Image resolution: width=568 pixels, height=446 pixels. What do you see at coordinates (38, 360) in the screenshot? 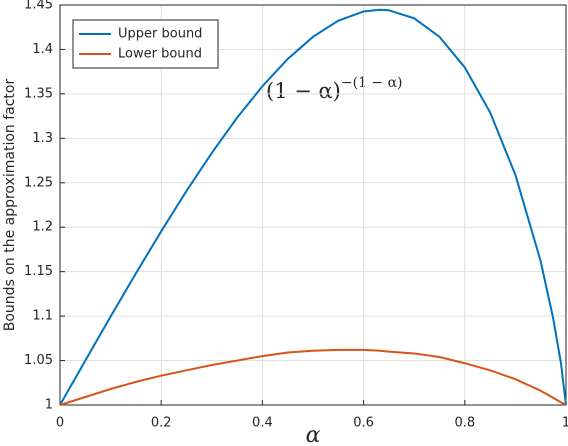
I see `y-tick-label: 1.05` at bounding box center [38, 360].